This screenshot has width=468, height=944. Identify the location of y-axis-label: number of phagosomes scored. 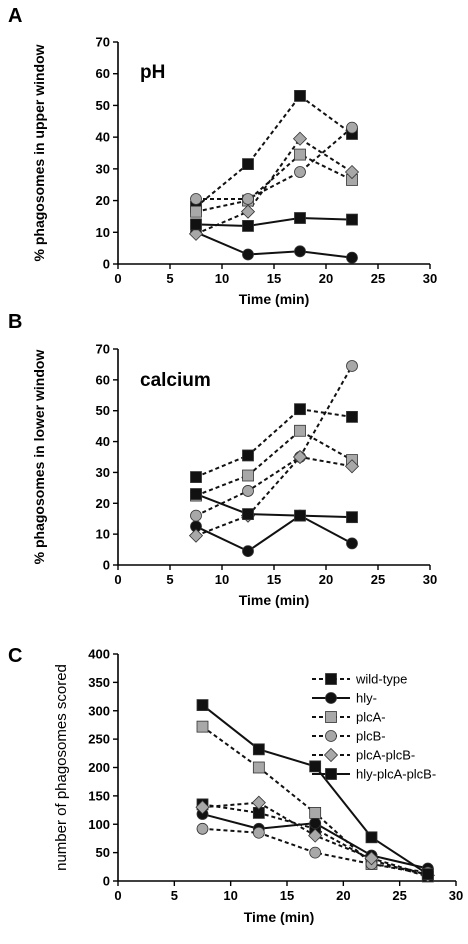
(61, 767).